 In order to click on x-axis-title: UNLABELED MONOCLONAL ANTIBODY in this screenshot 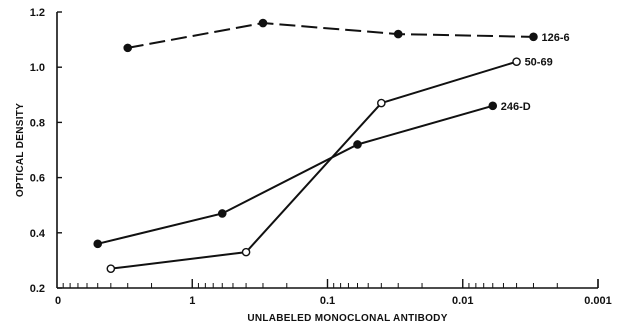, I will do `click(347, 318)`.